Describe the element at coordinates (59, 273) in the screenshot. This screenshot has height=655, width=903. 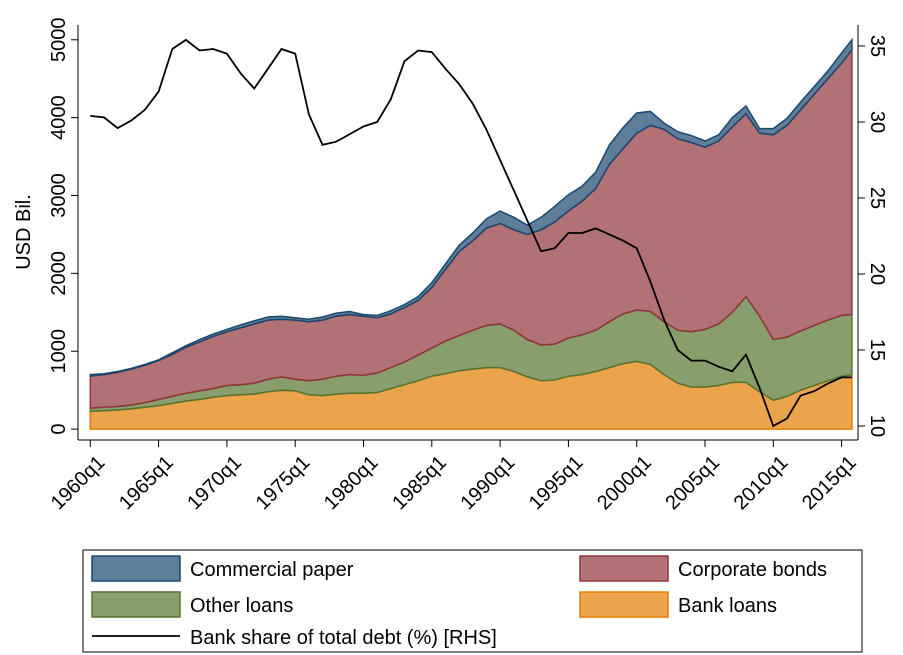
I see `y-tick-label: 2000` at that location.